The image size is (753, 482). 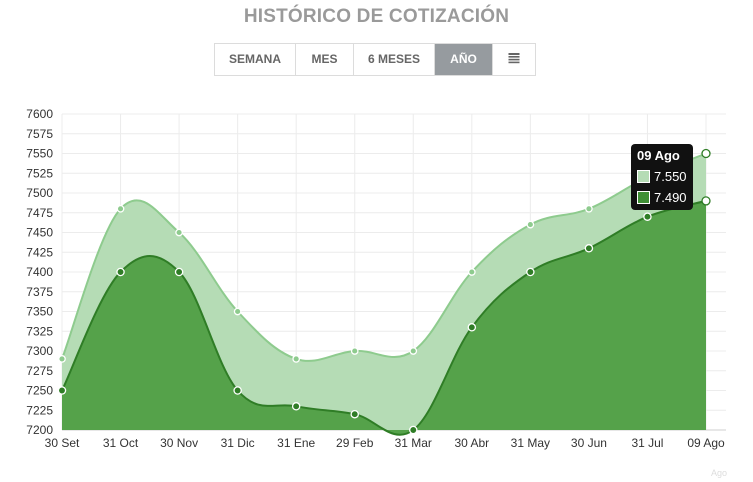 What do you see at coordinates (39, 292) in the screenshot?
I see `y-tick-label: 7375` at bounding box center [39, 292].